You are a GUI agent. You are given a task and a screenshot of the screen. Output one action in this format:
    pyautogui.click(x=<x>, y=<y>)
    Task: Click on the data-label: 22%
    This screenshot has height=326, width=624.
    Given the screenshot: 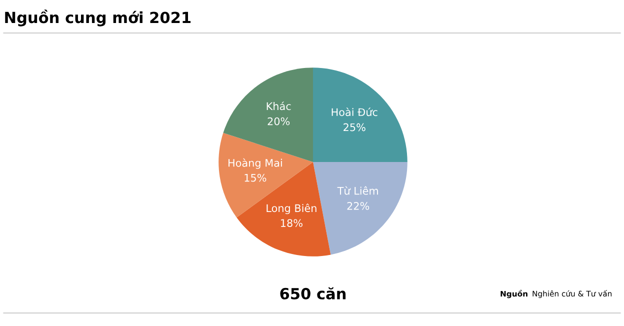 What is the action you would take?
    pyautogui.click(x=358, y=206)
    